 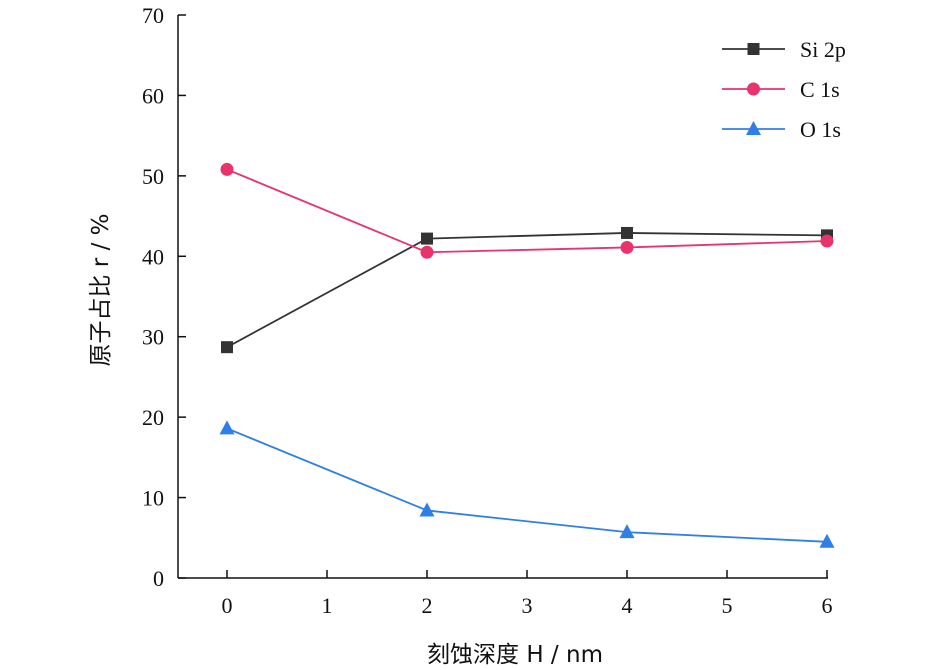 I want to click on legend-label: O 1s, so click(x=820, y=129).